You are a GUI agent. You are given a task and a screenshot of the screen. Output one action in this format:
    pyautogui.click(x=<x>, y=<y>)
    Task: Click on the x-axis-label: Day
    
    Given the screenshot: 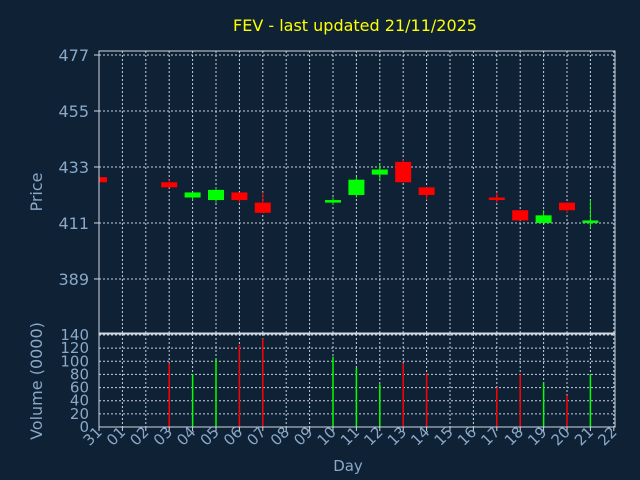 What is the action you would take?
    pyautogui.click(x=348, y=466)
    